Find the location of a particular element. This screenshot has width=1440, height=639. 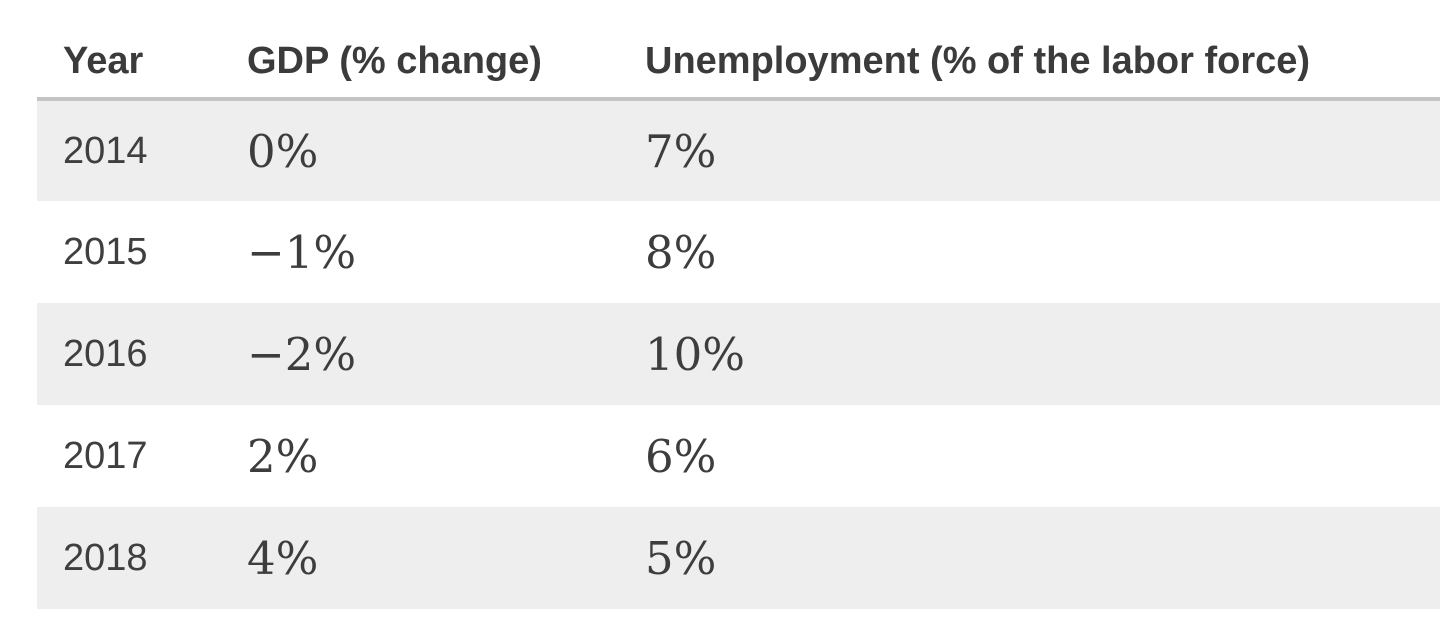

unemployment-cell: 10% is located at coordinates (695, 354).